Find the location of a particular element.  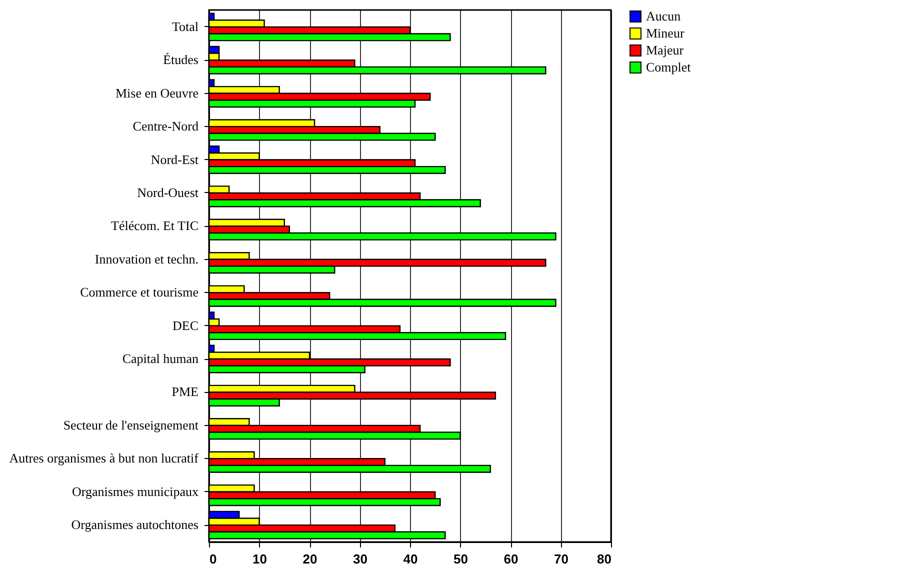

y-tick-label: DEC is located at coordinates (185, 325).